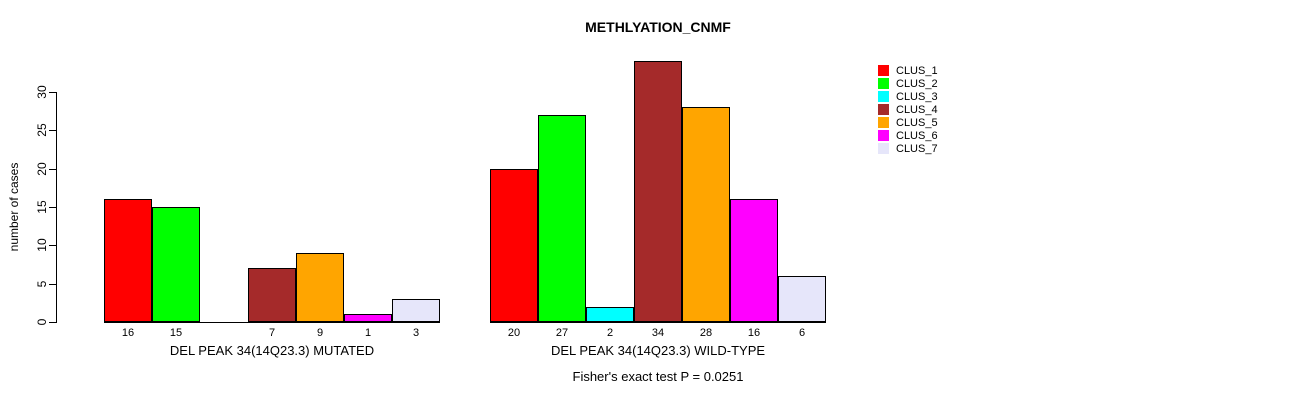 This screenshot has height=400, width=1290. I want to click on legend-label: CLUS_2, so click(917, 83).